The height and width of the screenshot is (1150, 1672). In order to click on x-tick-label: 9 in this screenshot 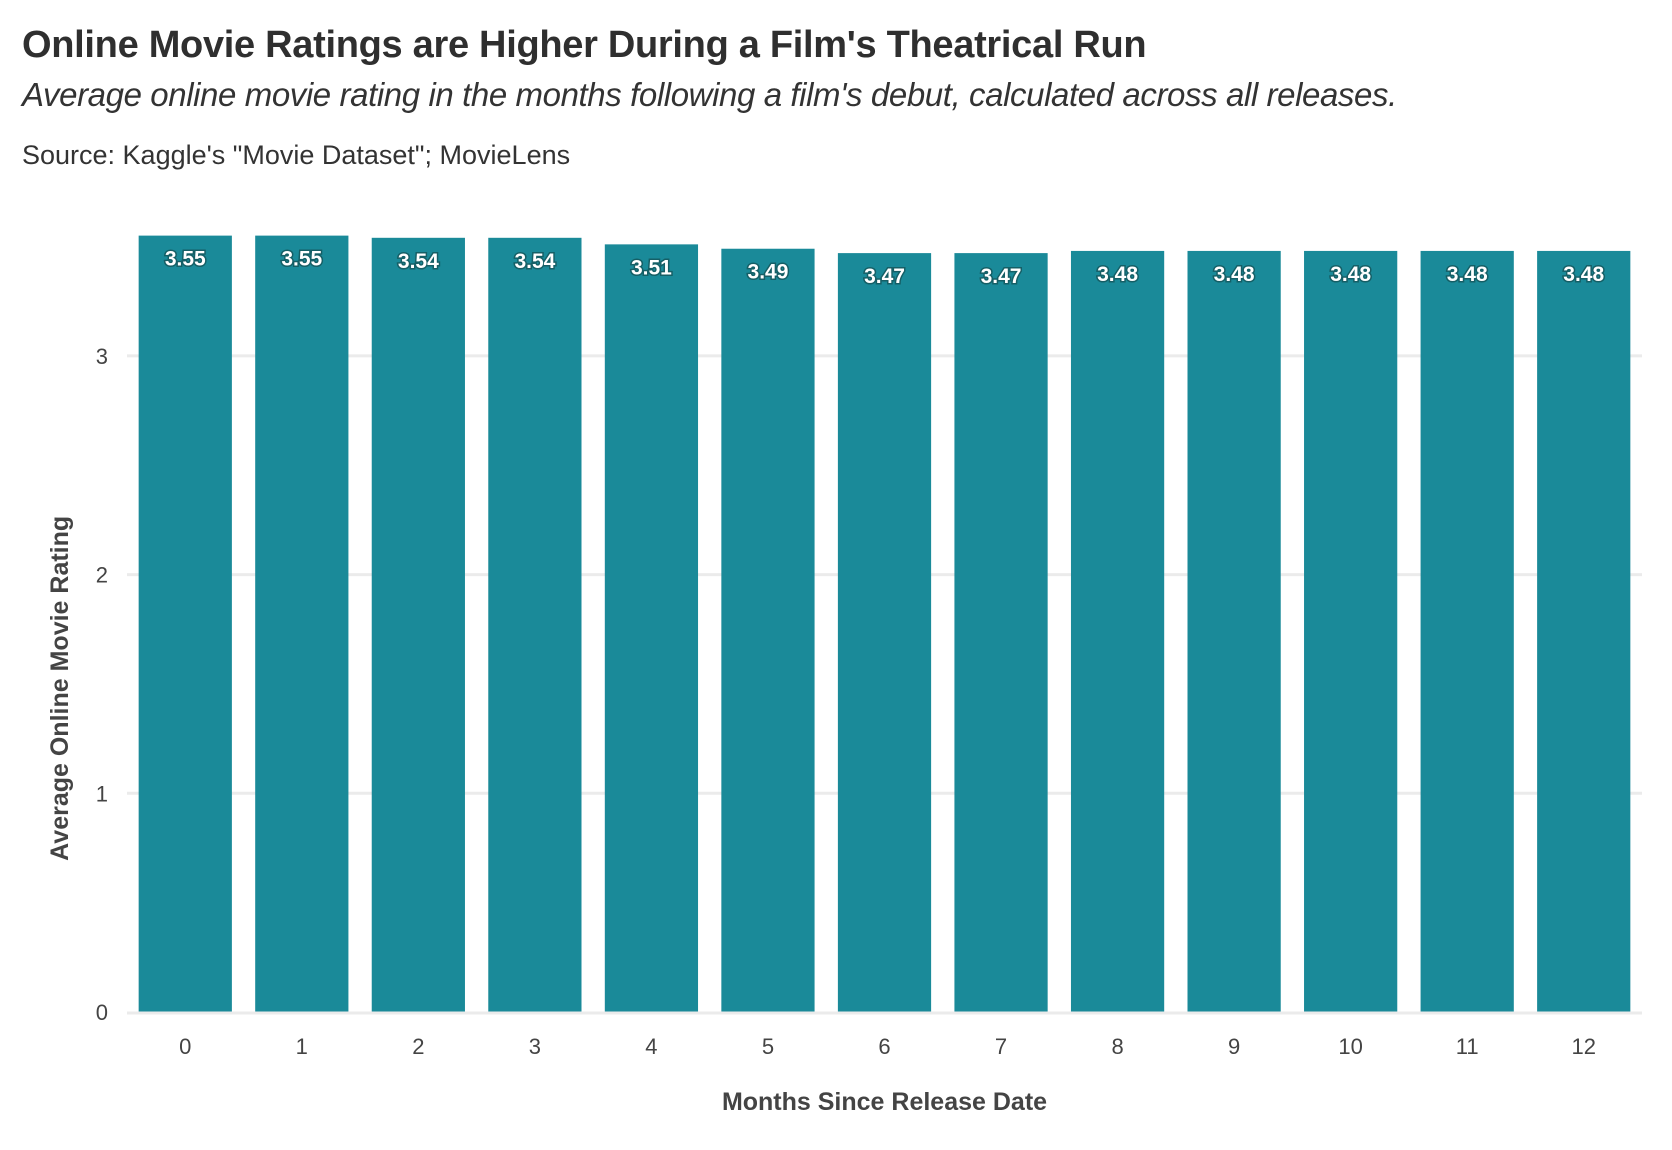, I will do `click(1234, 1046)`.